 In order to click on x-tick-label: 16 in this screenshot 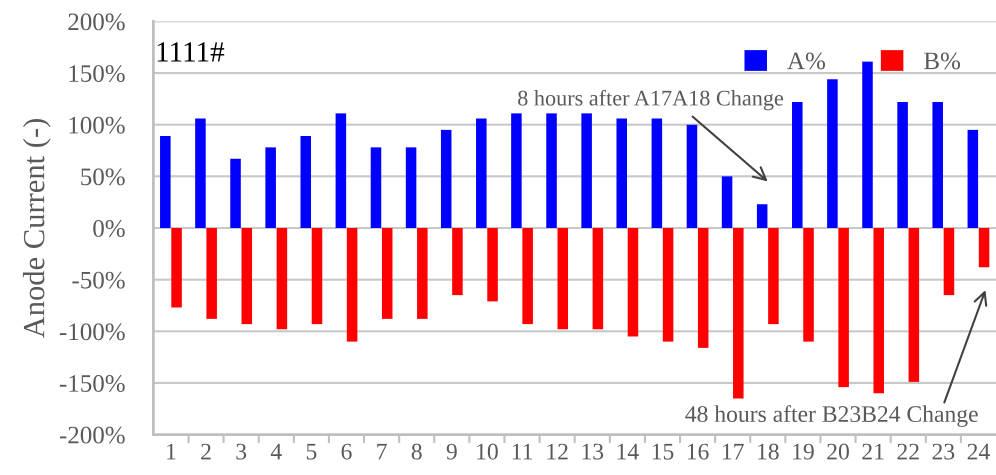, I will do `click(698, 452)`.